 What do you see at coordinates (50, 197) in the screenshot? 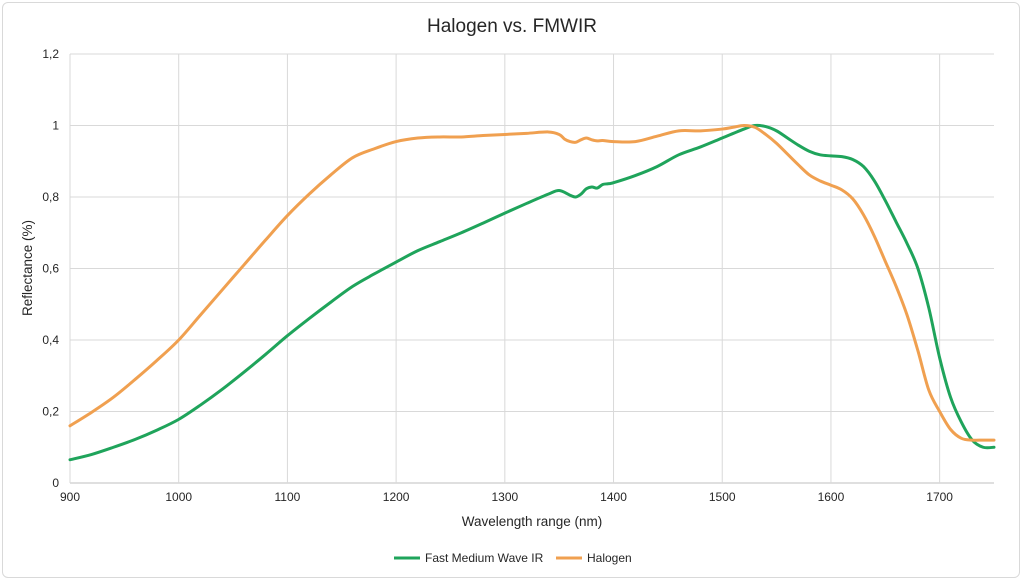
I see `y-tick-label: 0,8` at bounding box center [50, 197].